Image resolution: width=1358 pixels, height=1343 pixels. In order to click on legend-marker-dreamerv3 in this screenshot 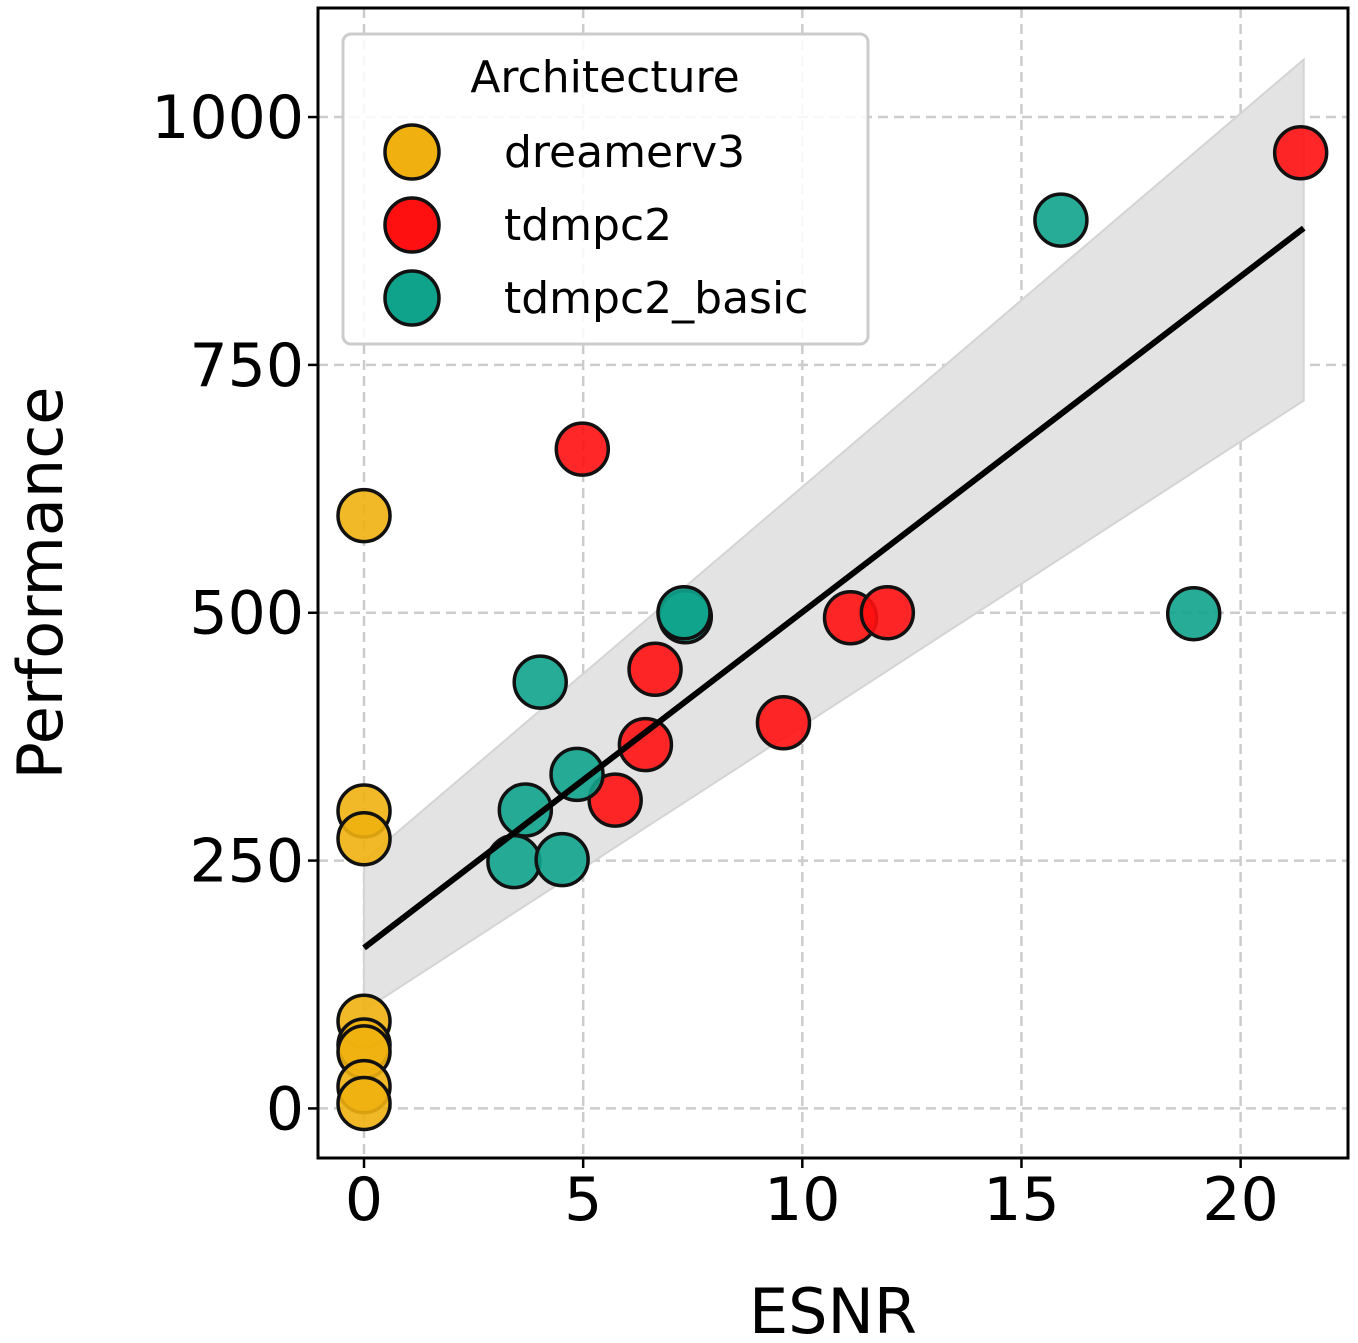, I will do `click(412, 152)`.